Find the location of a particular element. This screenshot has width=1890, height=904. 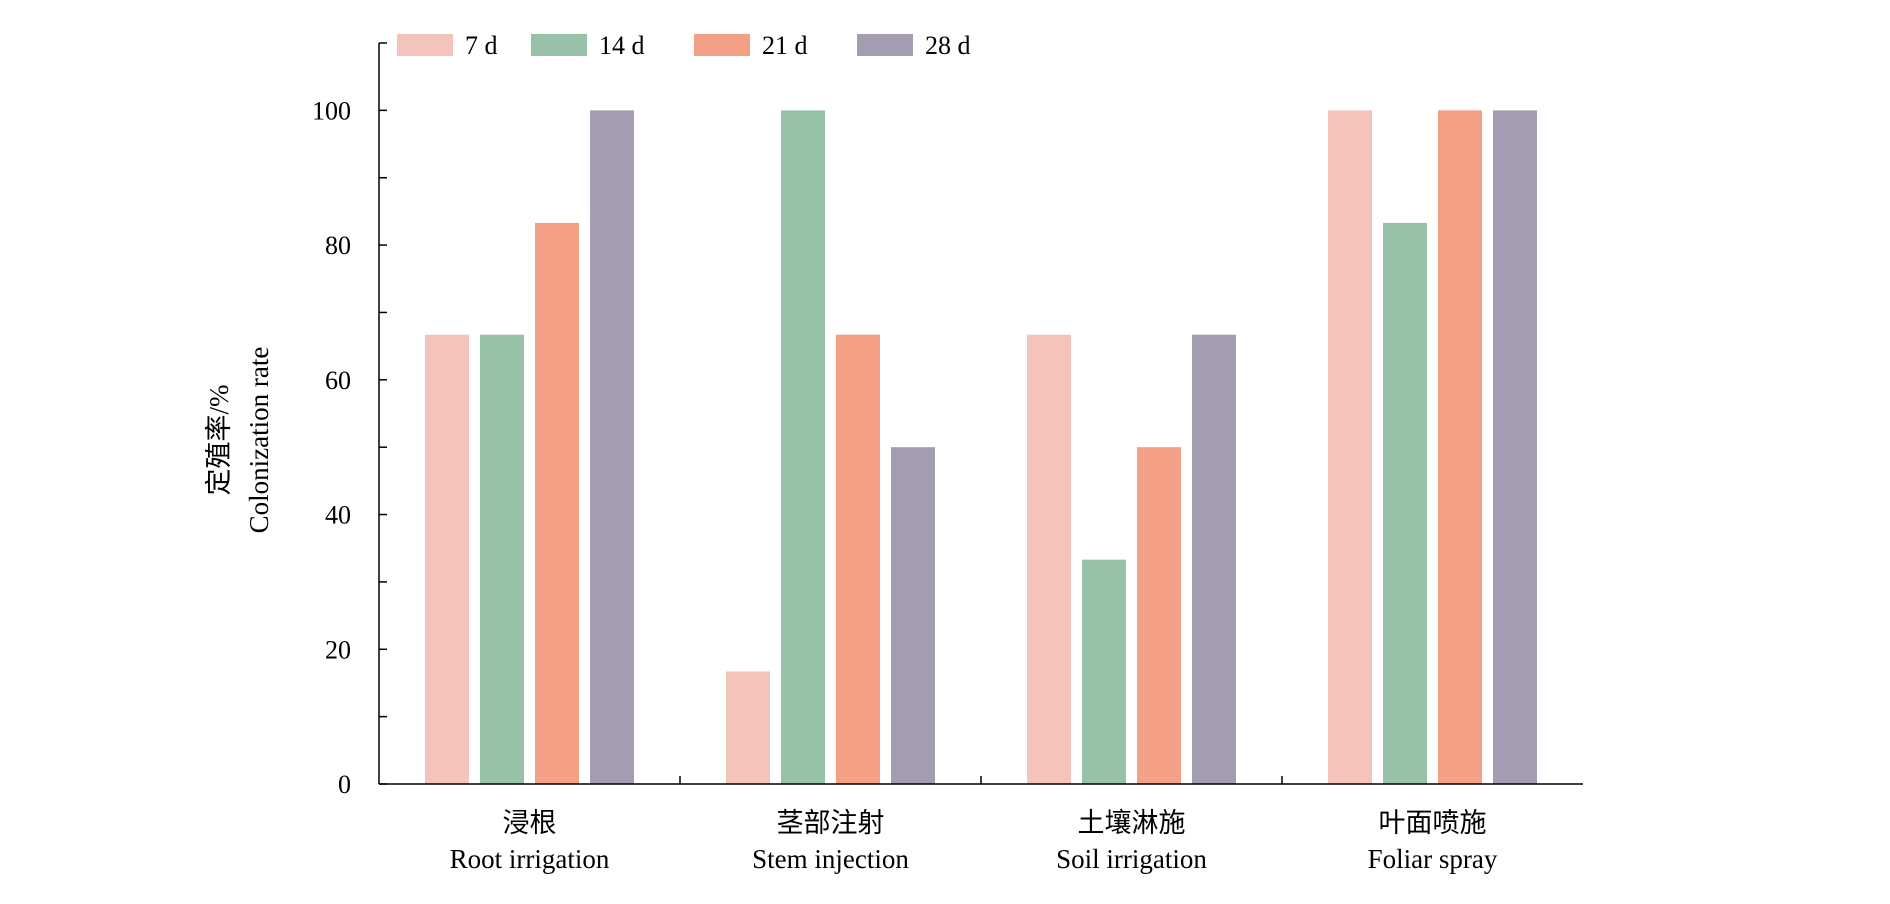

bar-7d-cat2 is located at coordinates (1049, 559).